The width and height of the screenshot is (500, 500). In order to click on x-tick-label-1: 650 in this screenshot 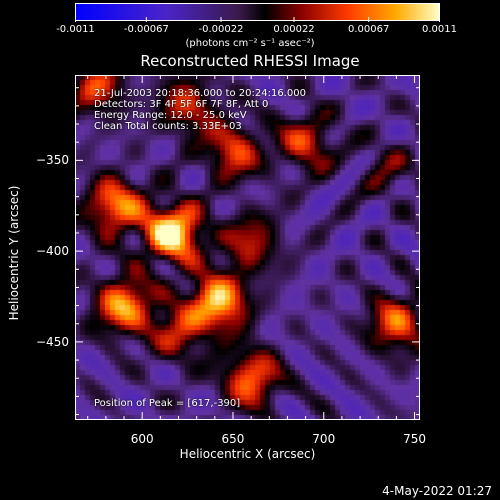, I will do `click(233, 439)`.